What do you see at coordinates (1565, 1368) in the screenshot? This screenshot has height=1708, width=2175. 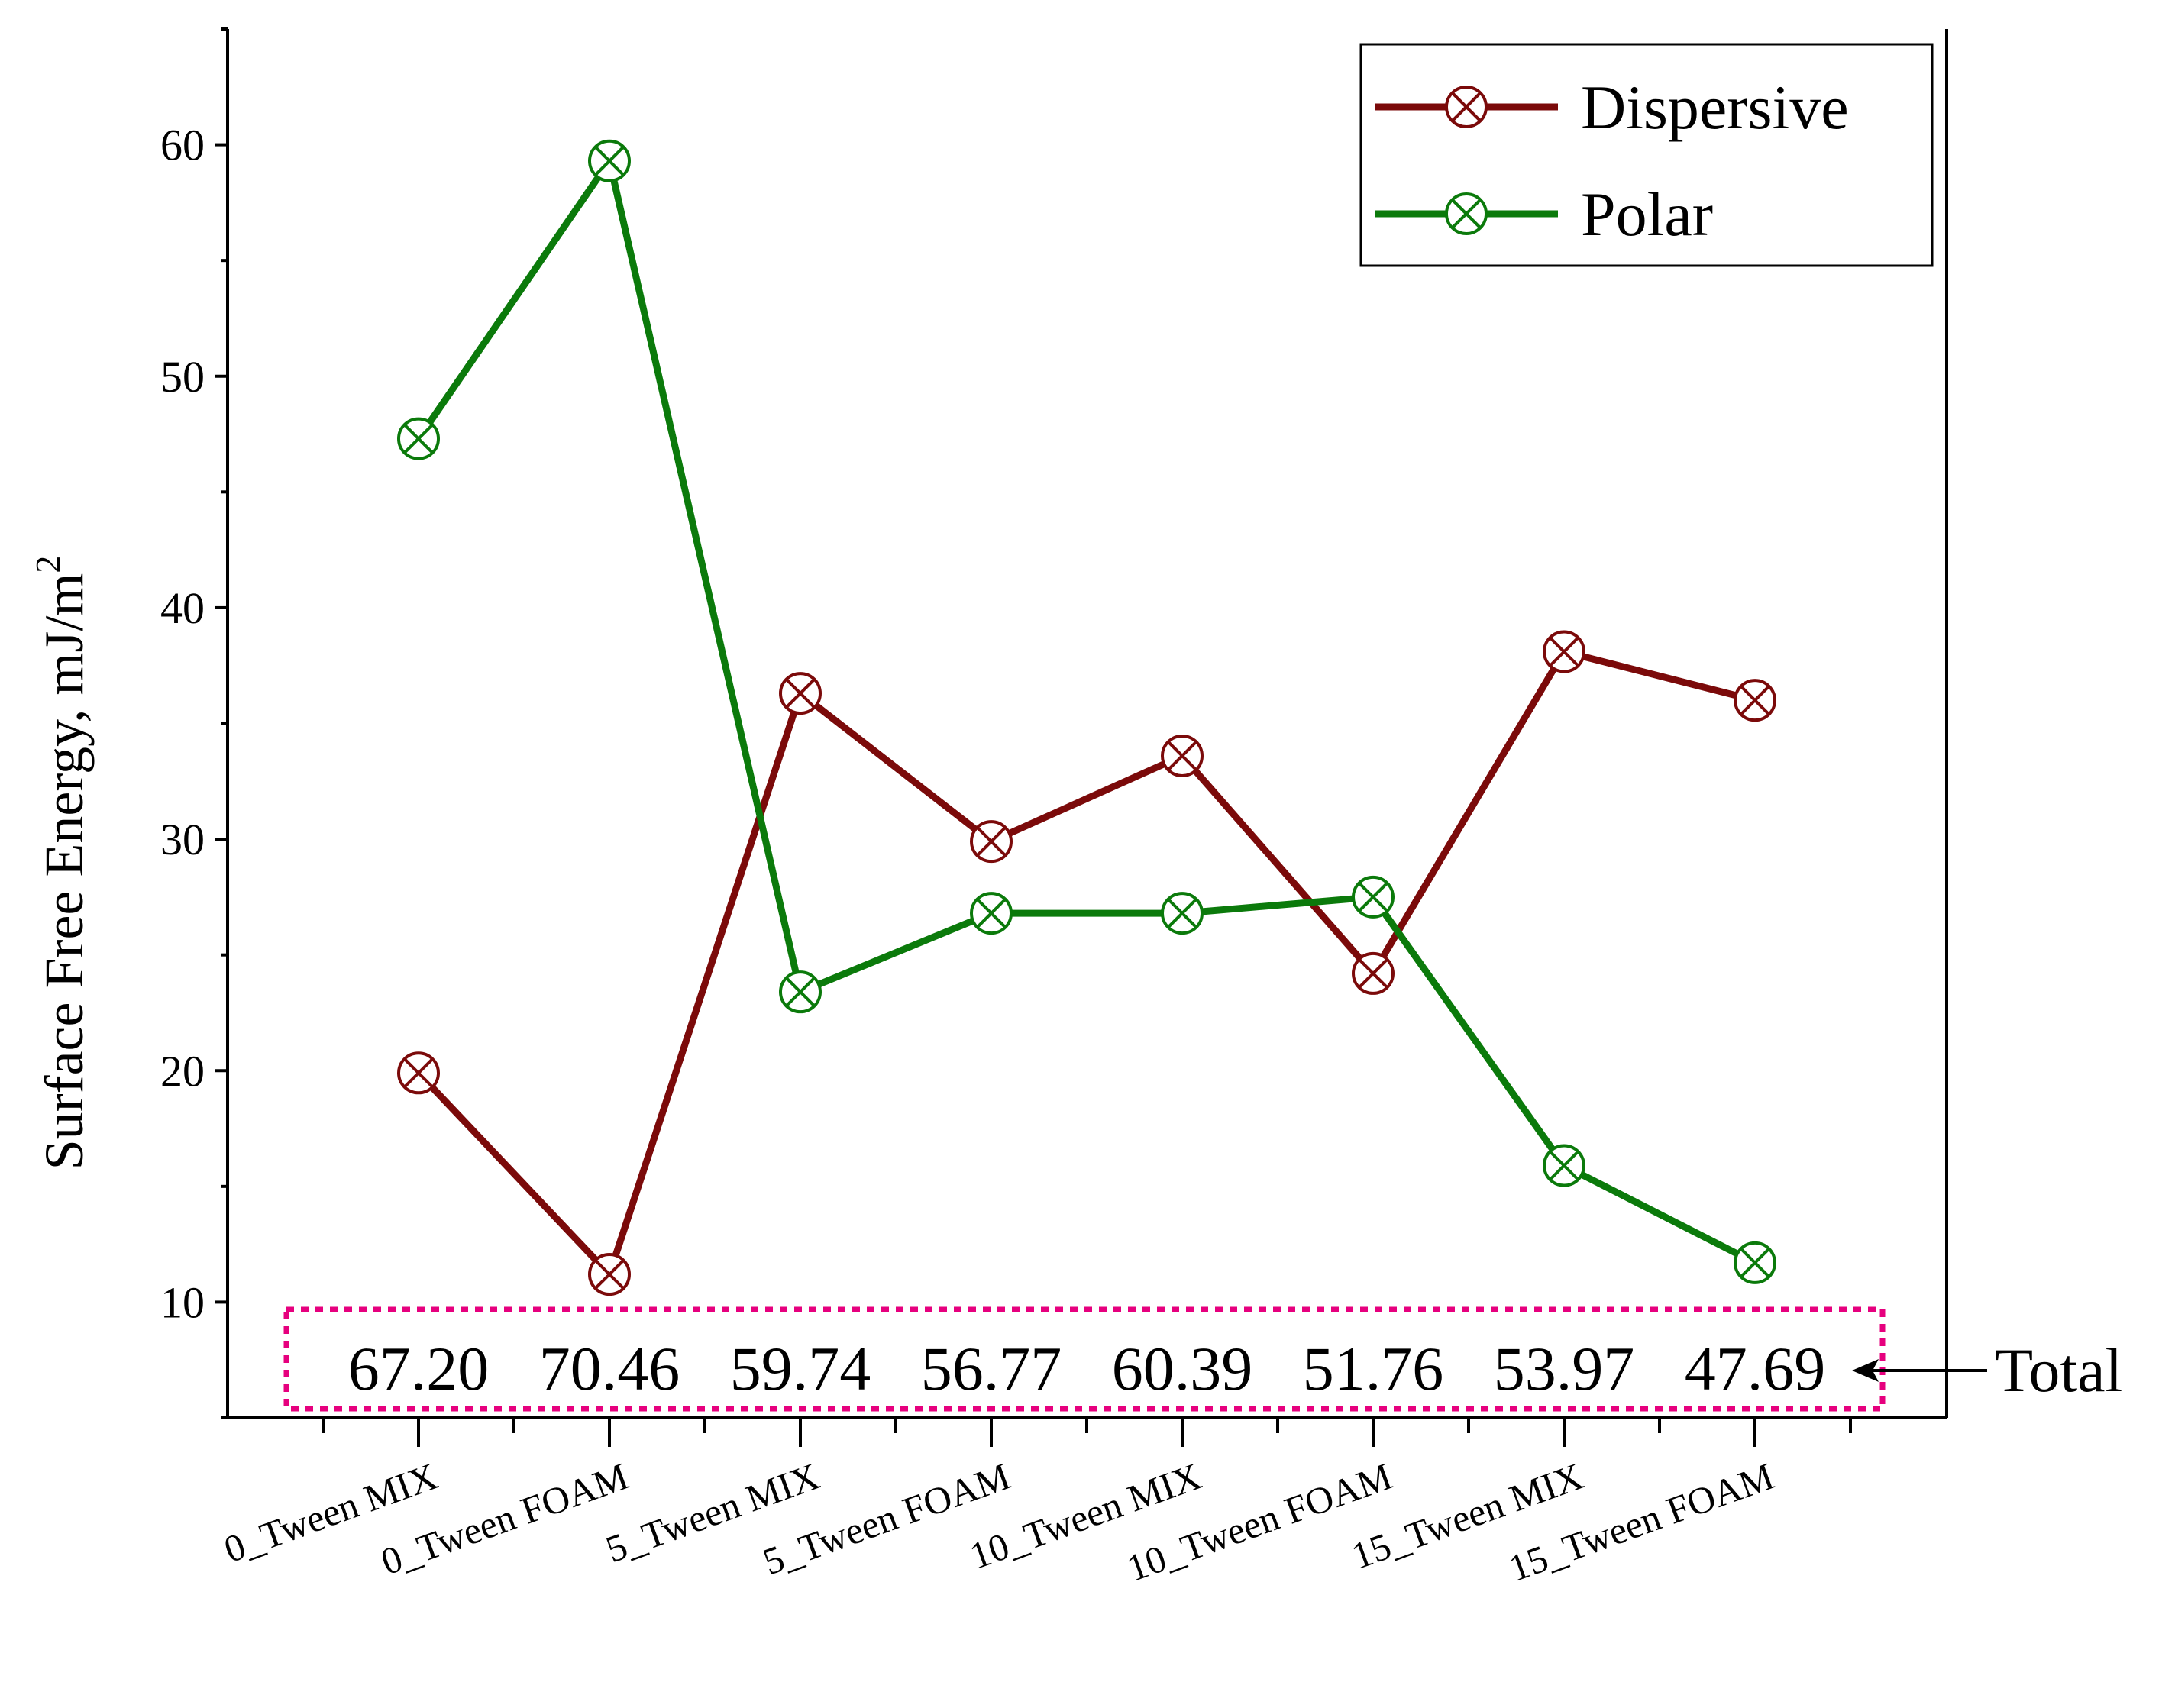 I see `total-value: 53.97` at bounding box center [1565, 1368].